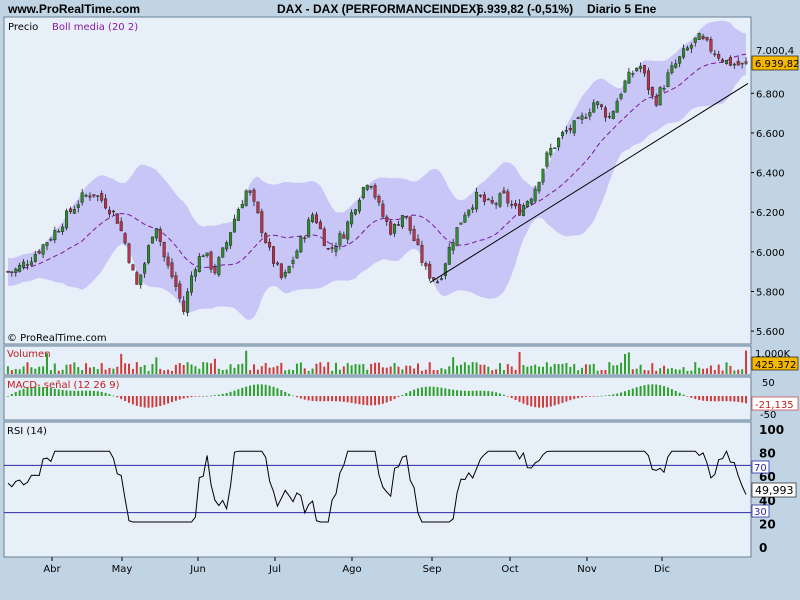 This screenshot has height=600, width=800. What do you see at coordinates (432, 569) in the screenshot?
I see `month-label: Sep` at bounding box center [432, 569].